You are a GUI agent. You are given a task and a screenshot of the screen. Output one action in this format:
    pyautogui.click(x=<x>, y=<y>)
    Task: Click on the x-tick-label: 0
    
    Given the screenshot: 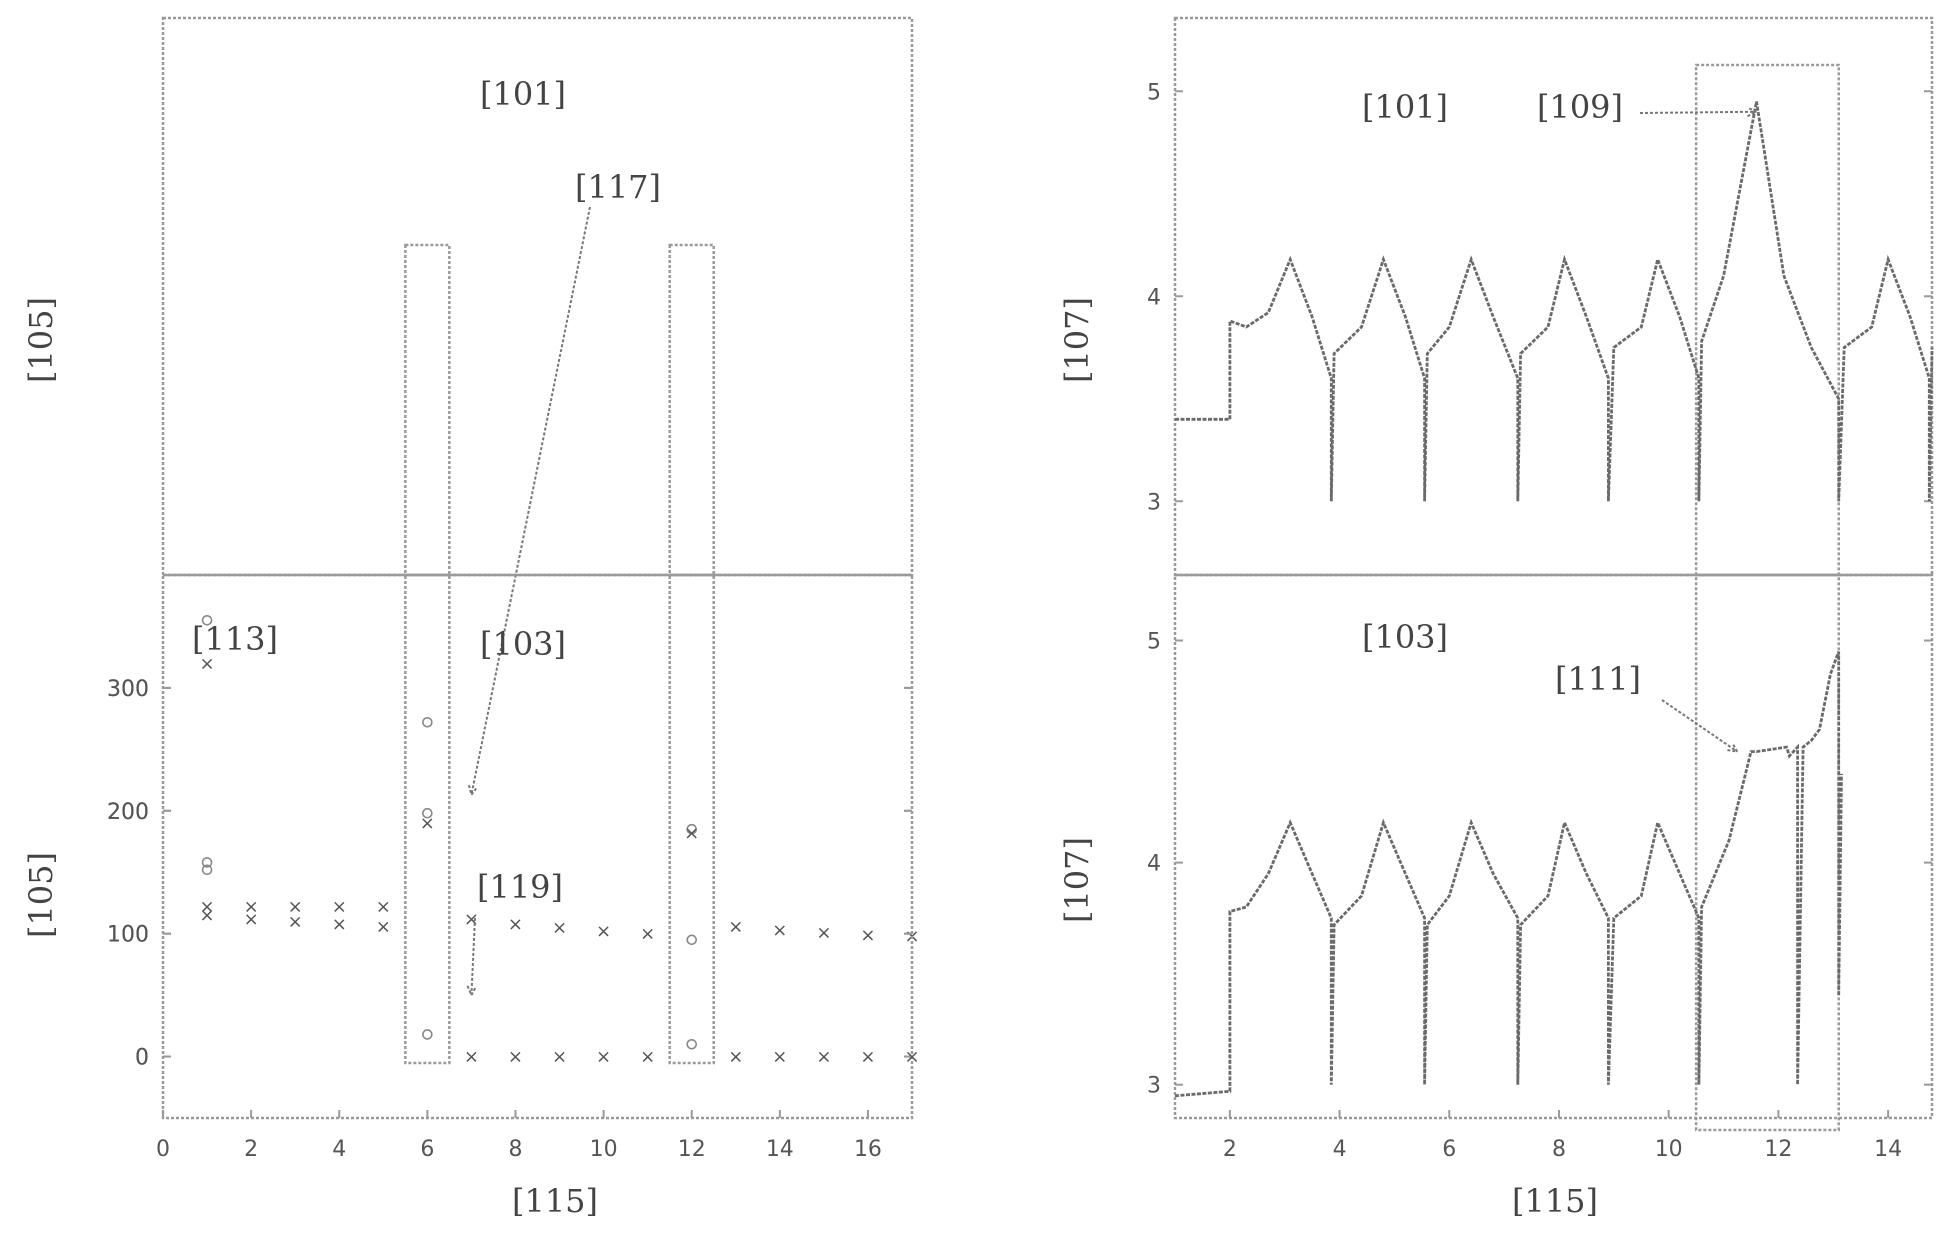 What is the action you would take?
    pyautogui.click(x=163, y=1149)
    